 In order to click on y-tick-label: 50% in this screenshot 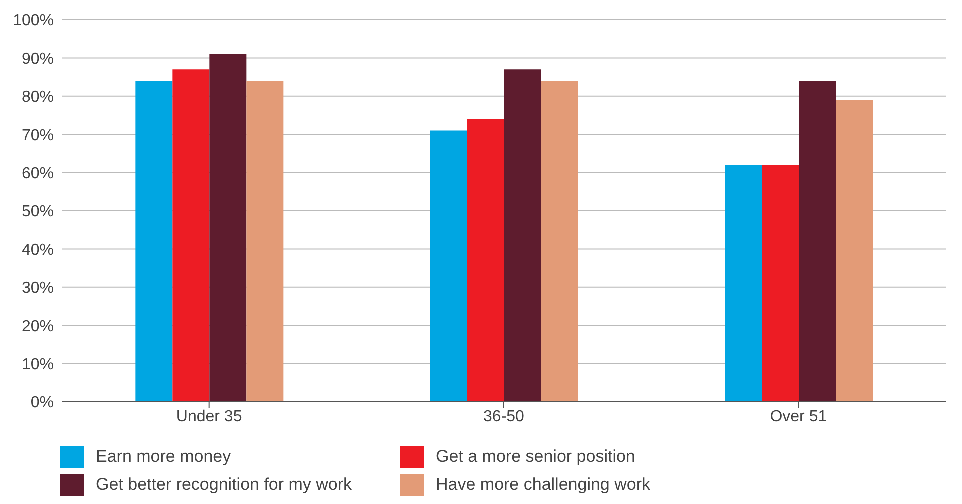, I will do `click(38, 212)`.